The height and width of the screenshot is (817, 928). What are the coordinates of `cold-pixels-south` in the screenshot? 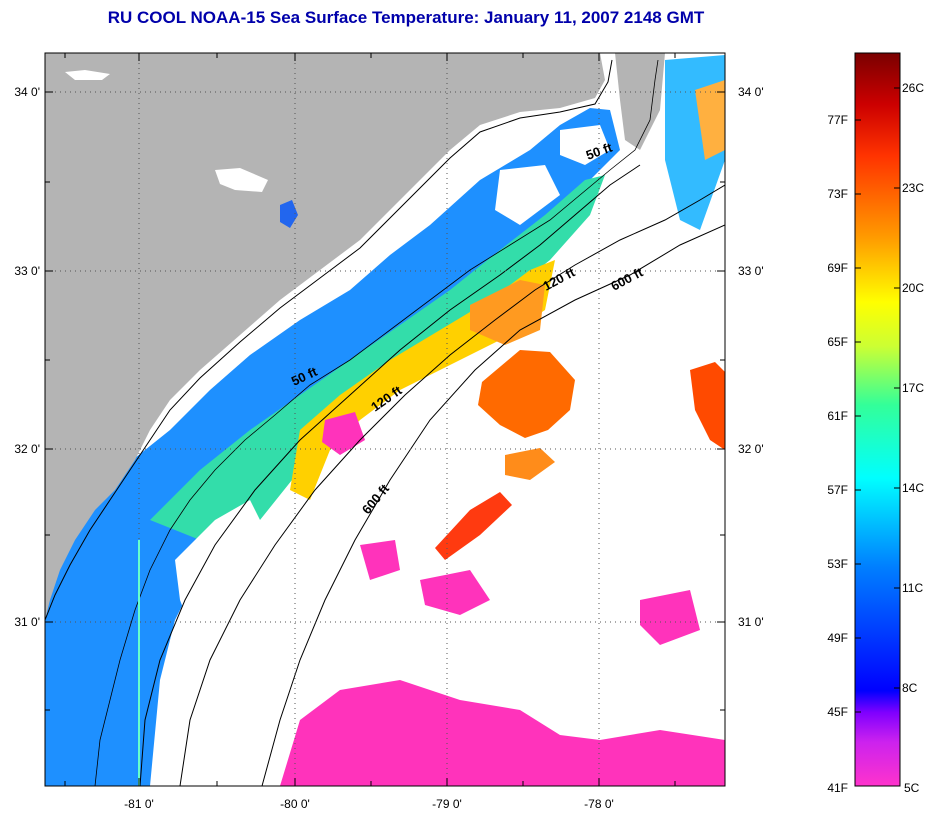 It's located at (502, 733).